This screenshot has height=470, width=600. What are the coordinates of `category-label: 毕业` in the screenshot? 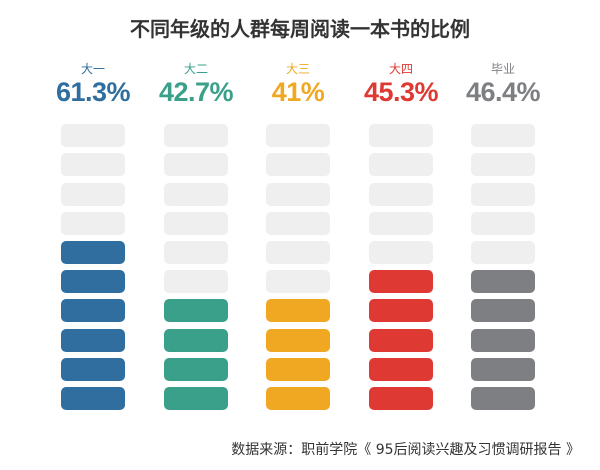 It's located at (502, 69).